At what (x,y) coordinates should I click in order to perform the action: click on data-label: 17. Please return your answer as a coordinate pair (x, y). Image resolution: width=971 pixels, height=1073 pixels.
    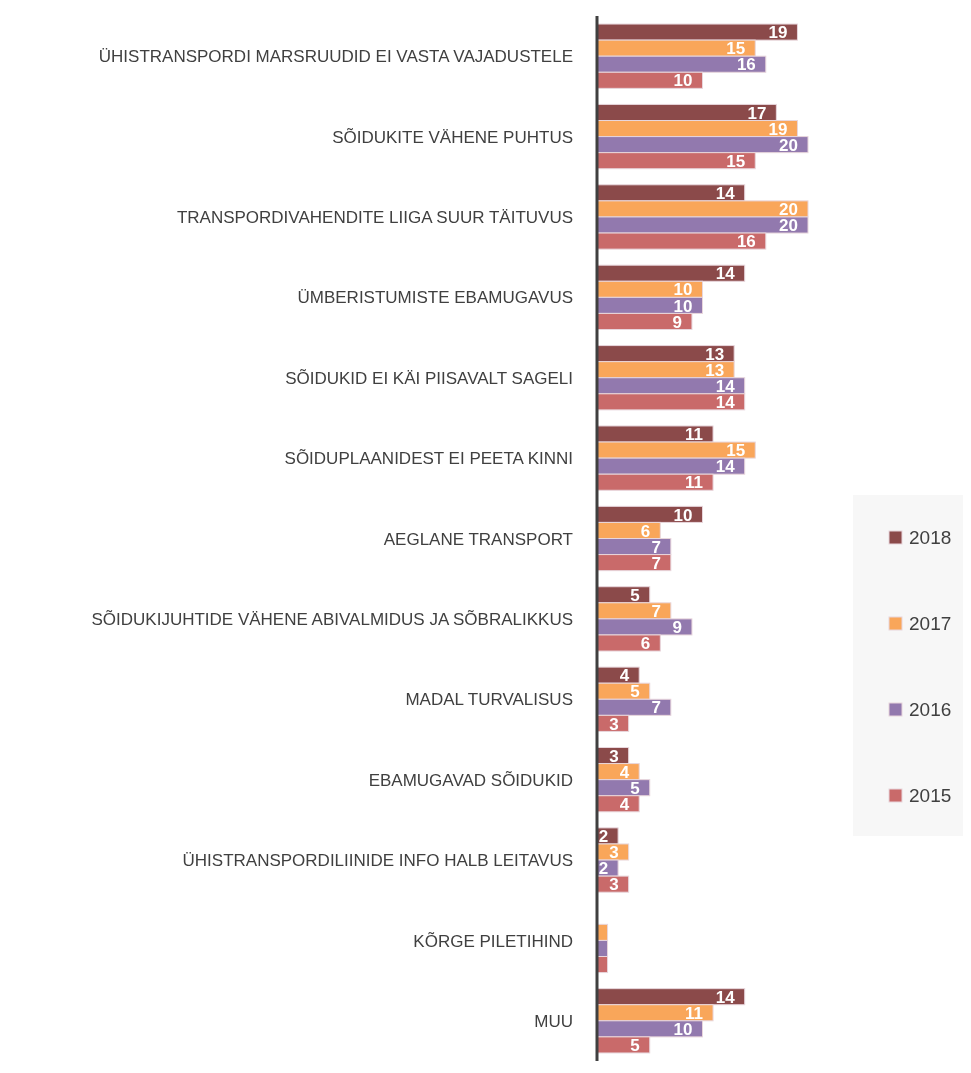
    Looking at the image, I should click on (757, 113).